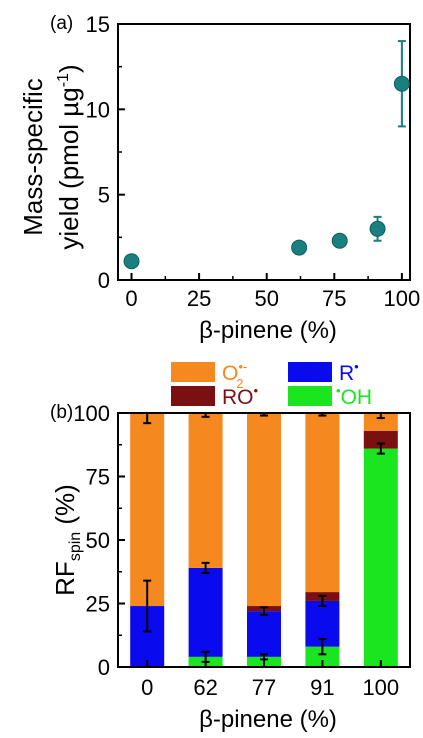 The image size is (423, 738). I want to click on panel-a-y-tick-label: 0, so click(104, 280).